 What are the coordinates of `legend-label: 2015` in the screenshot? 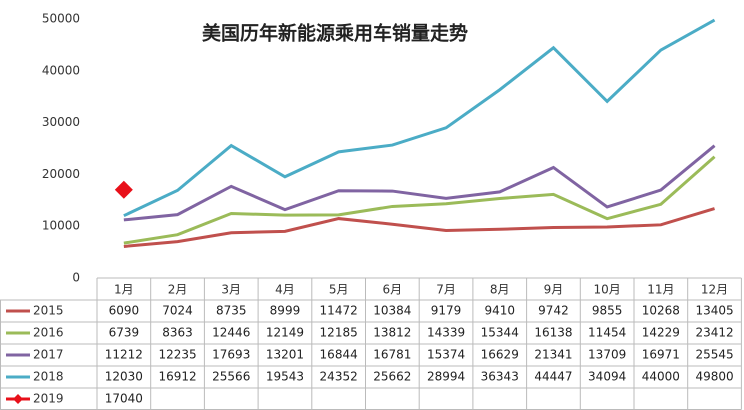 It's located at (48, 311).